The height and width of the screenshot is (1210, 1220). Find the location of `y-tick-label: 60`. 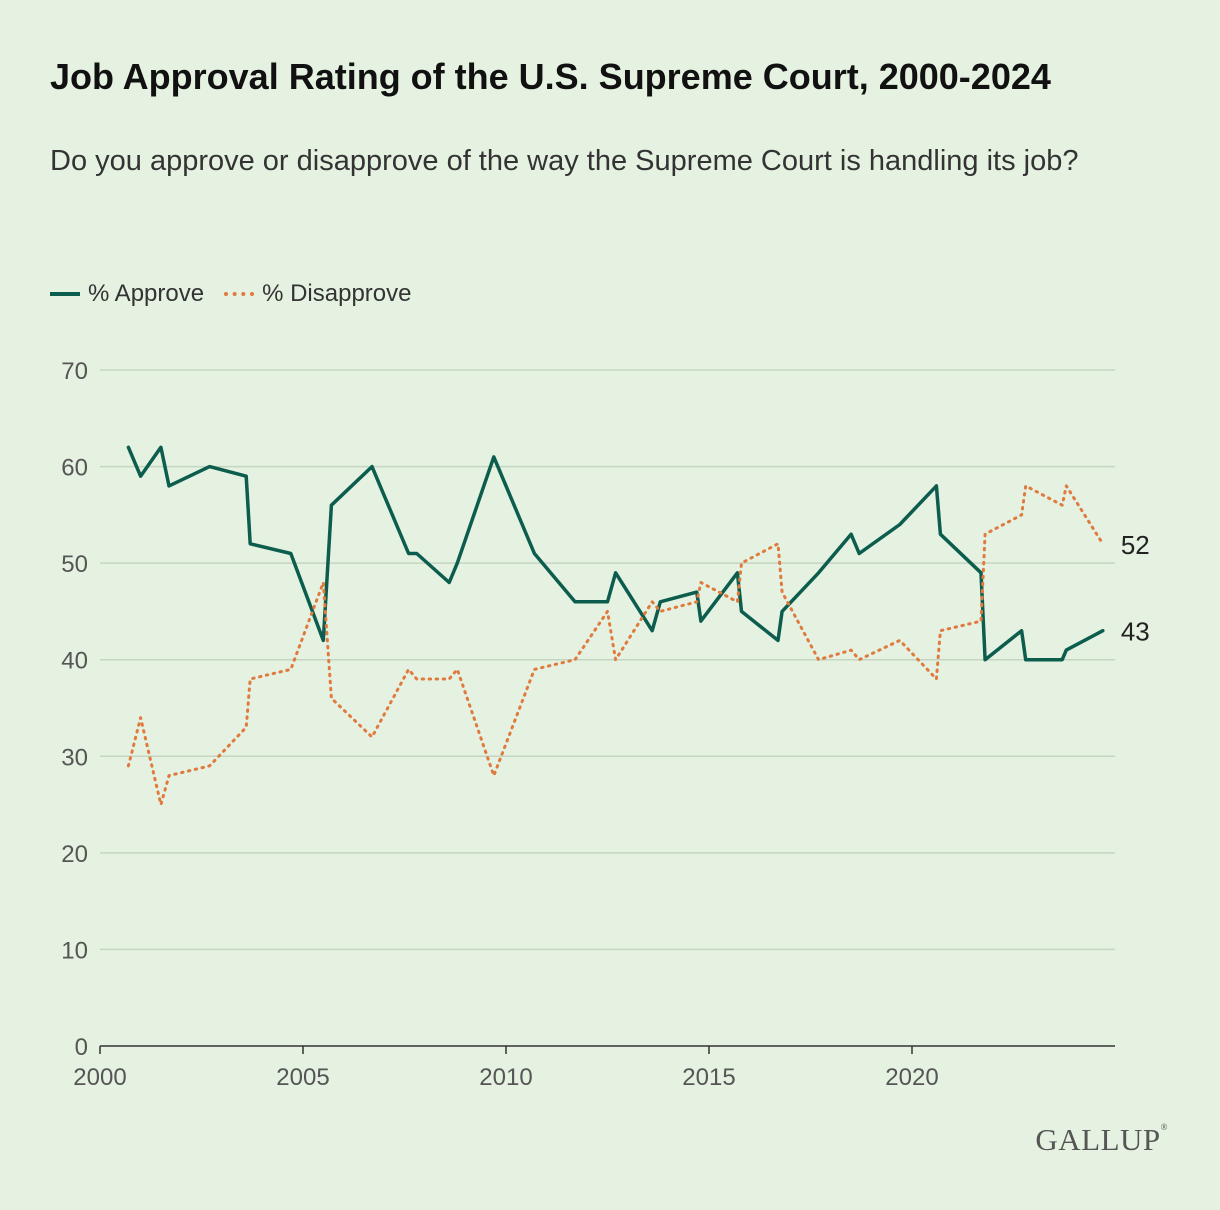

y-tick-label: 60 is located at coordinates (74, 468).